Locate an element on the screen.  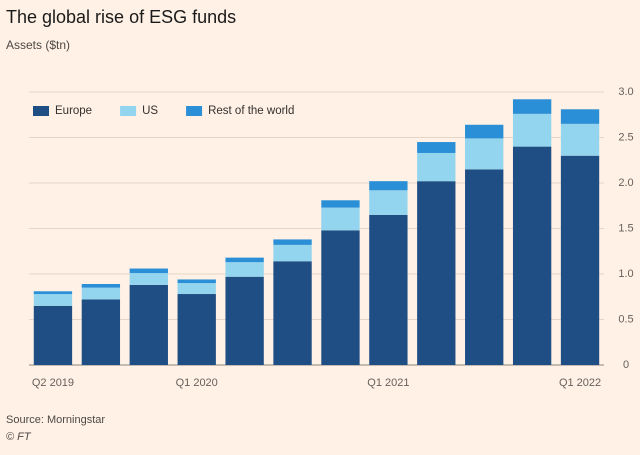
chart-title: The global rise of ESG funds is located at coordinates (121, 17).